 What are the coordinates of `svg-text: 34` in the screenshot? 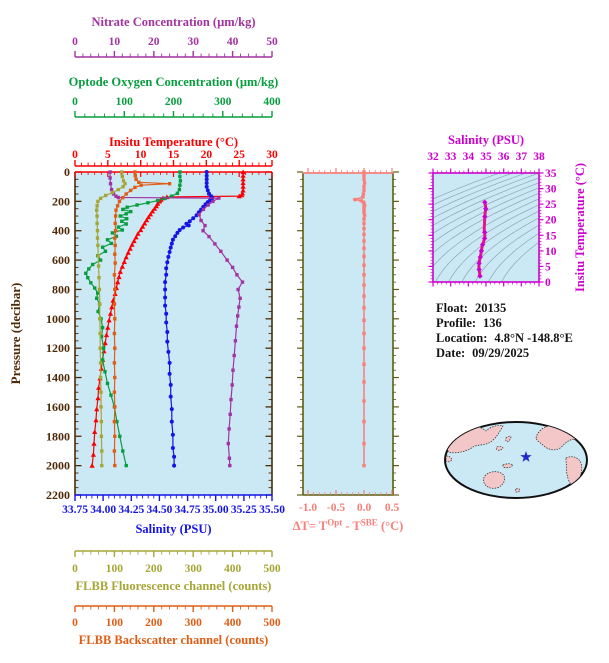 It's located at (469, 157).